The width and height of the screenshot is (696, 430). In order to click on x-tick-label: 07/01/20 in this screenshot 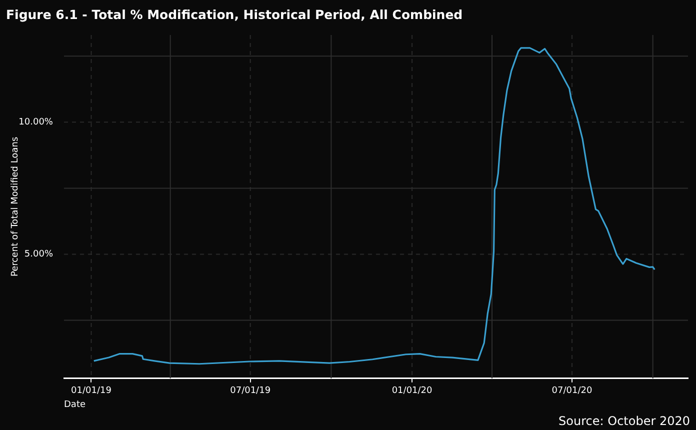, I will do `click(572, 391)`.